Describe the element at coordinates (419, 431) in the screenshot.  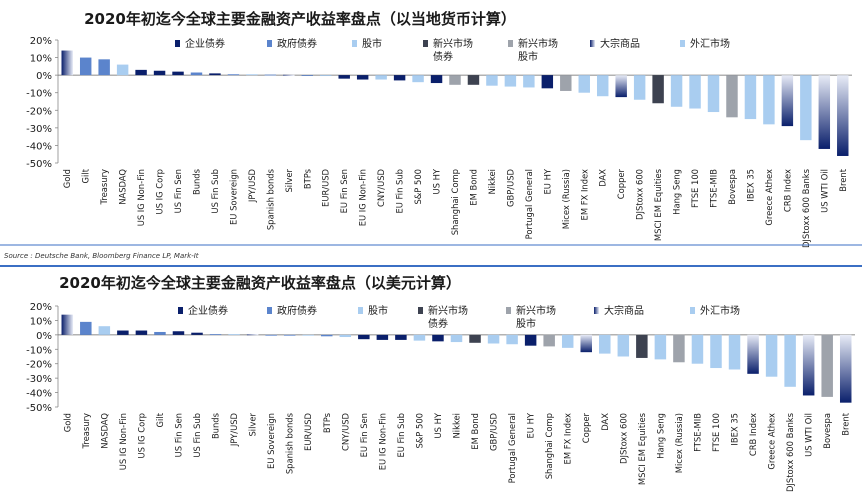
I see `x-tick-label: S&P 500` at that location.